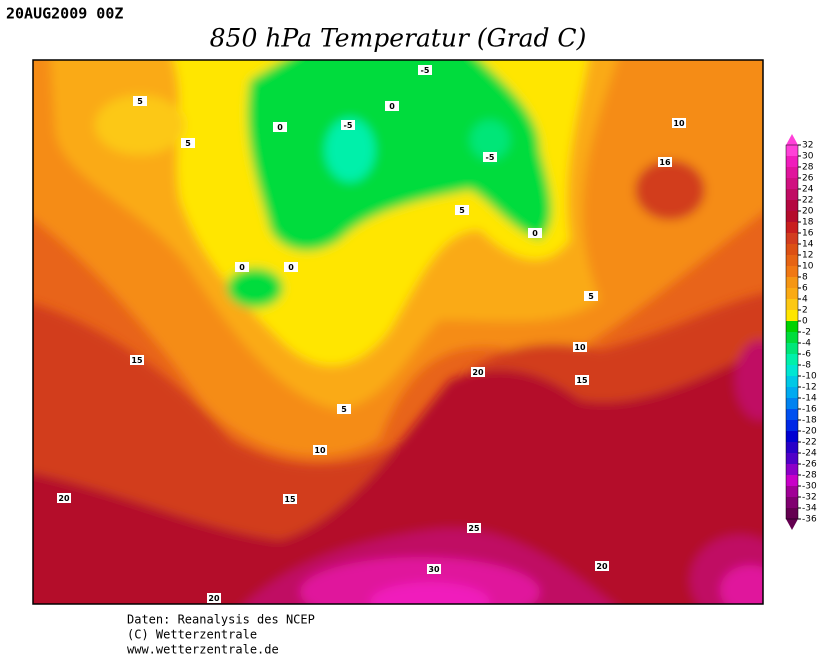 This screenshot has height=668, width=836. Describe the element at coordinates (805, 278) in the screenshot. I see `legend-label: 8` at that location.